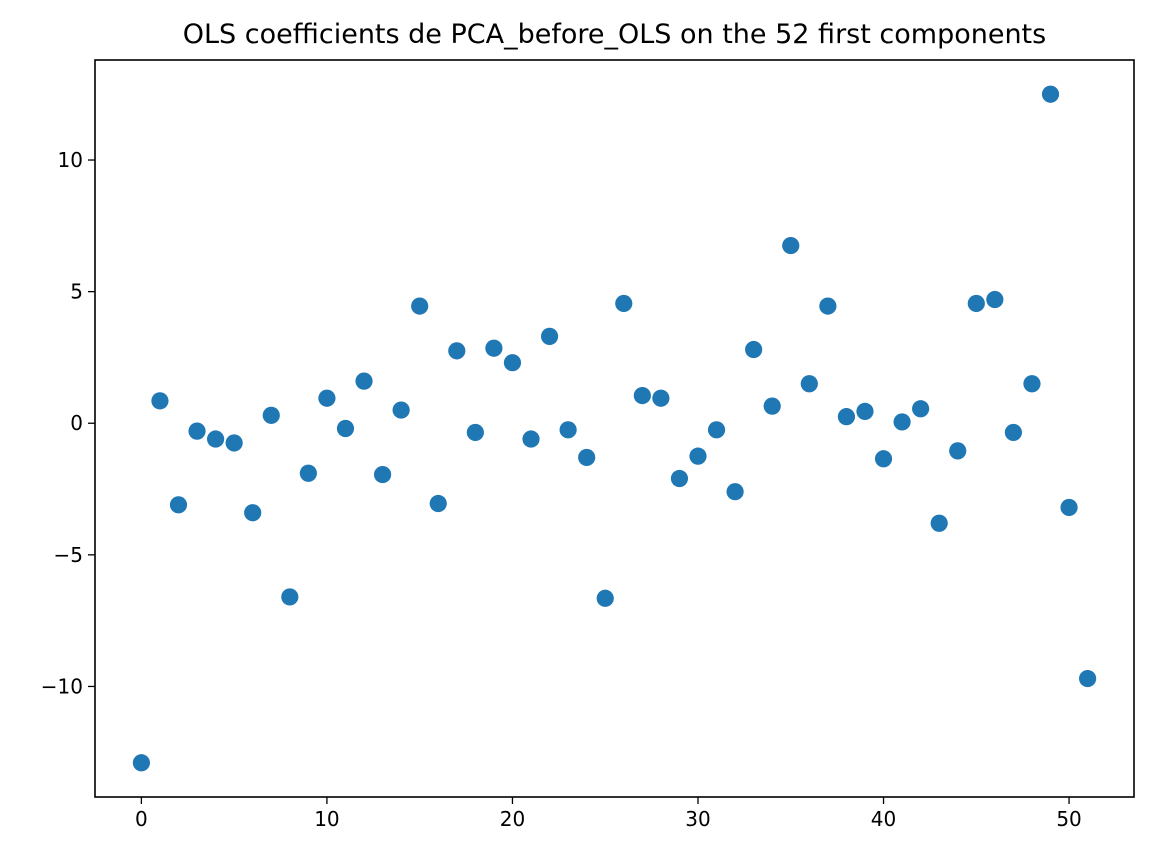 This screenshot has height=862, width=1154. I want to click on x-tick-label: 20, so click(512, 819).